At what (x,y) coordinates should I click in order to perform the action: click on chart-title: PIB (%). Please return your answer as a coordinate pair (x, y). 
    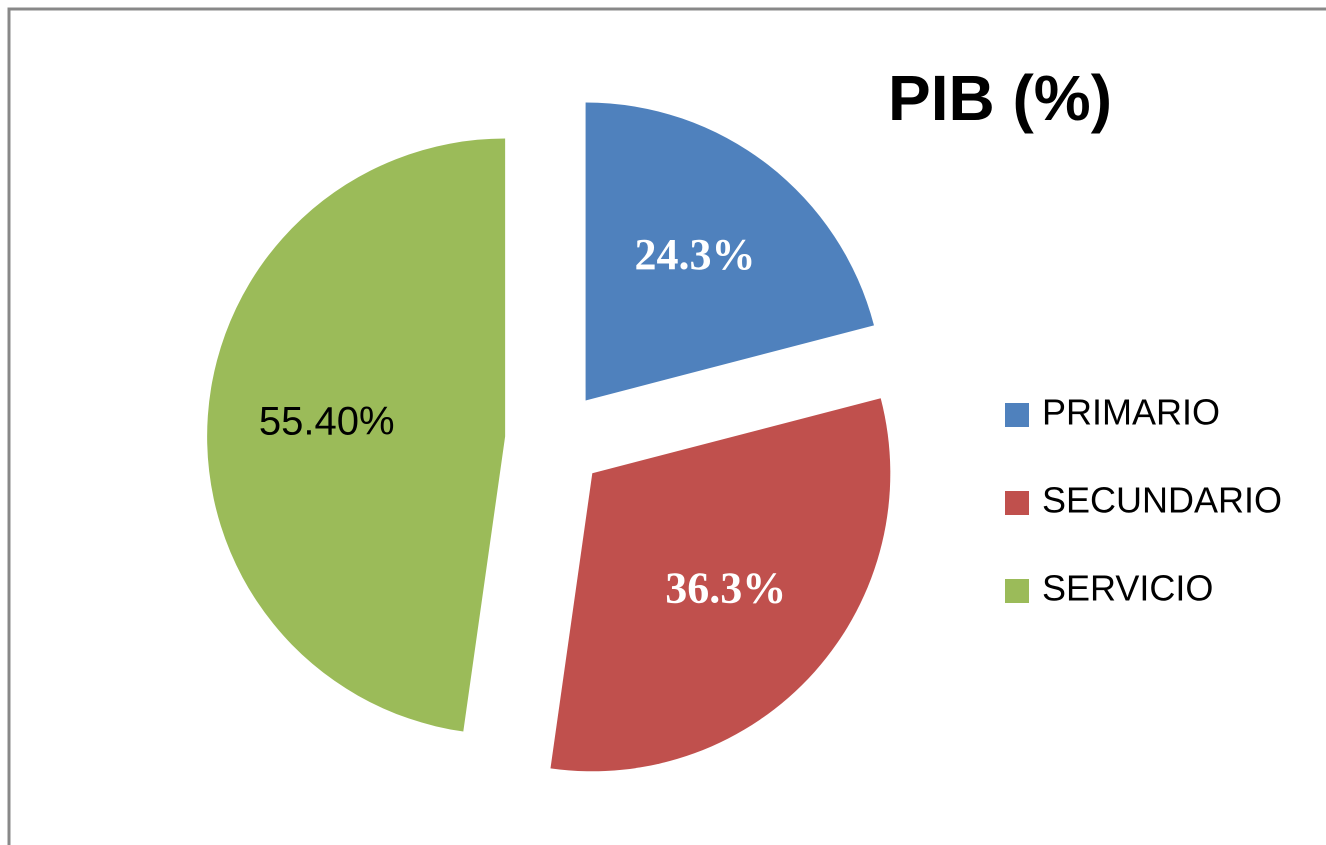
    Looking at the image, I should click on (1000, 98).